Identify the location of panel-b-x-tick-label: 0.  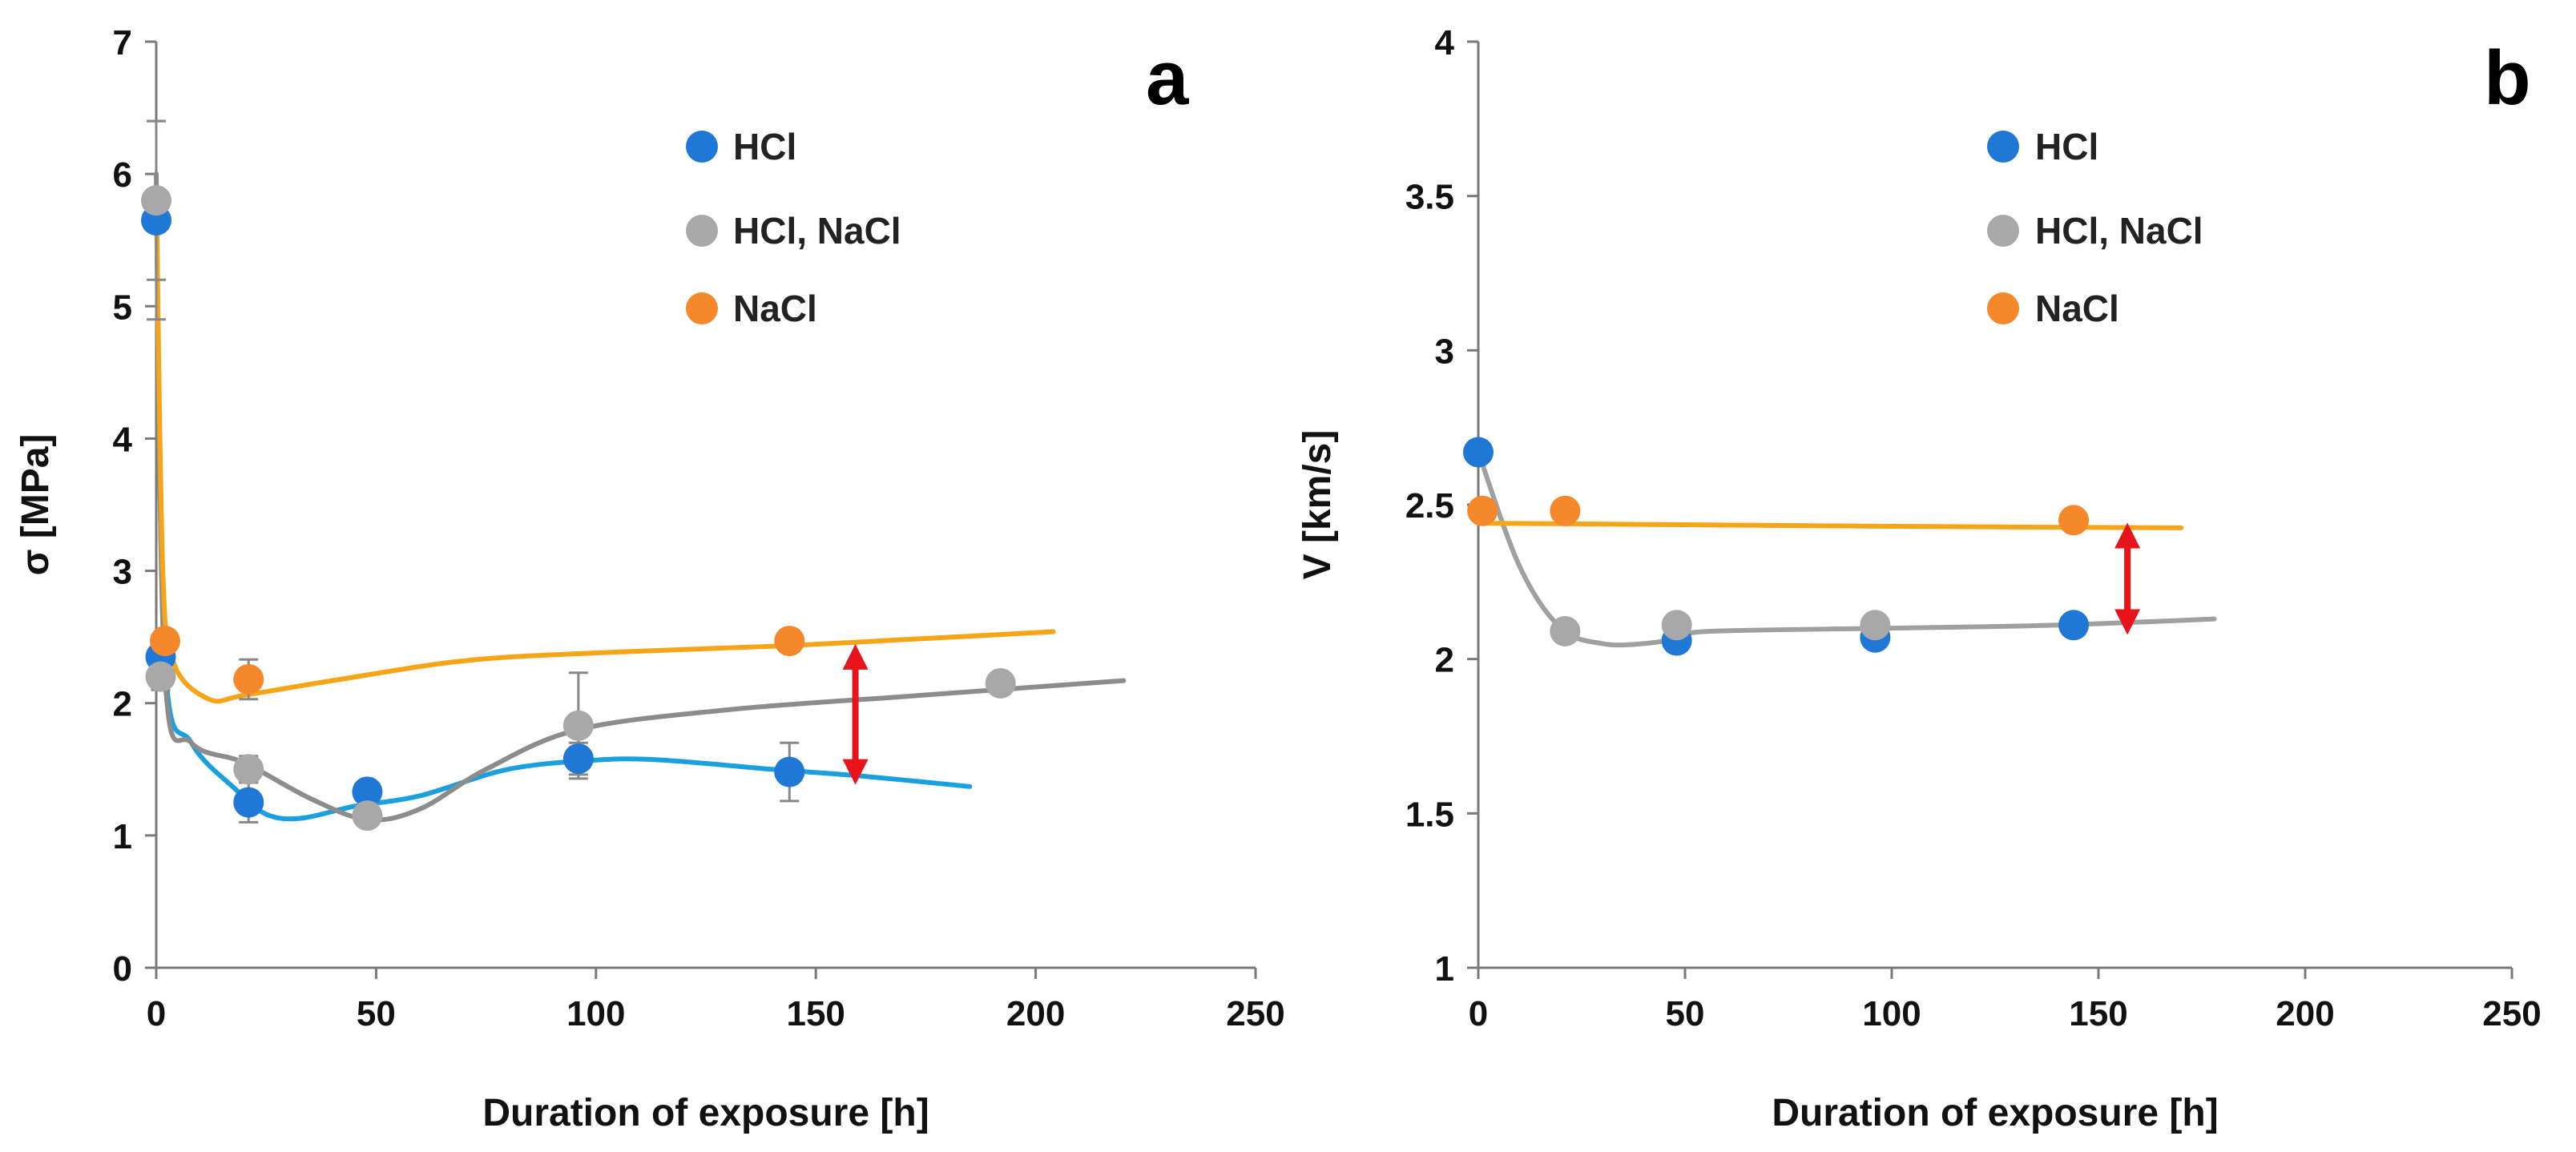
(1478, 1013).